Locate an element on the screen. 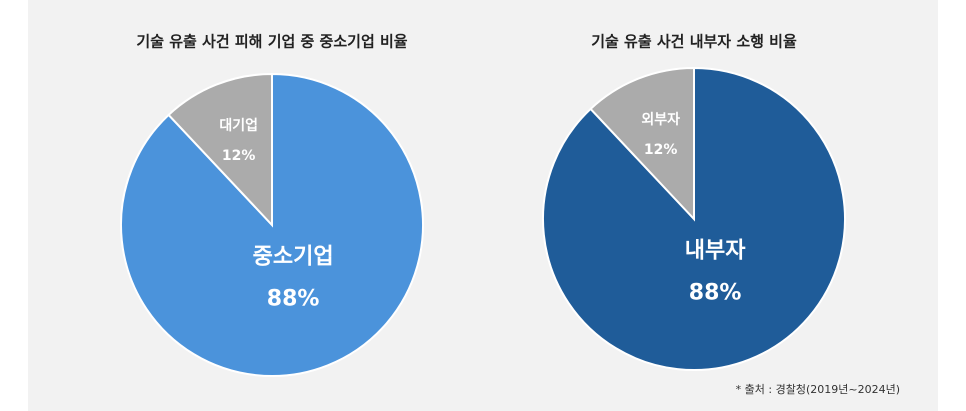 The image size is (966, 411). slice-label: 대기업 is located at coordinates (238, 126).